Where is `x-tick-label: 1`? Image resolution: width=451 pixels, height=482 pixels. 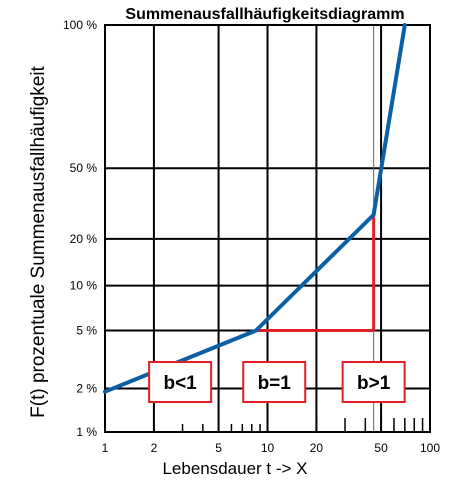 x-tick-label: 1 is located at coordinates (105, 448).